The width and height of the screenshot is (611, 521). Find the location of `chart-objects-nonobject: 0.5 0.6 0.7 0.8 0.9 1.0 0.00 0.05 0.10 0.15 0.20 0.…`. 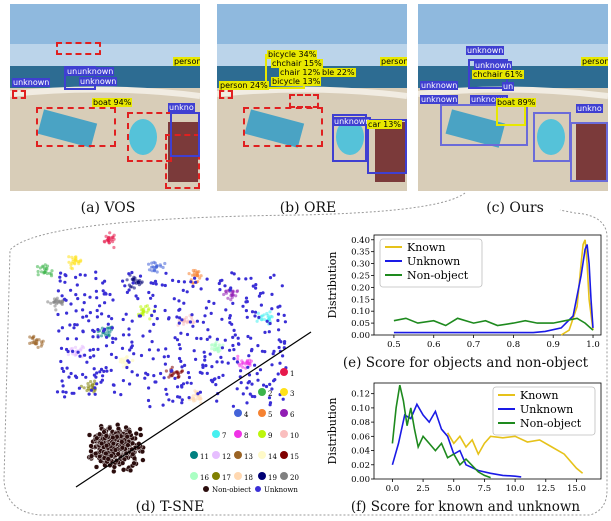

chart-objects-nonobject: 0.5 0.6 0.7 0.8 0.9 1.0 0.00 0.05 0.10 0.15 0.20 0.… is located at coordinates (464, 292).